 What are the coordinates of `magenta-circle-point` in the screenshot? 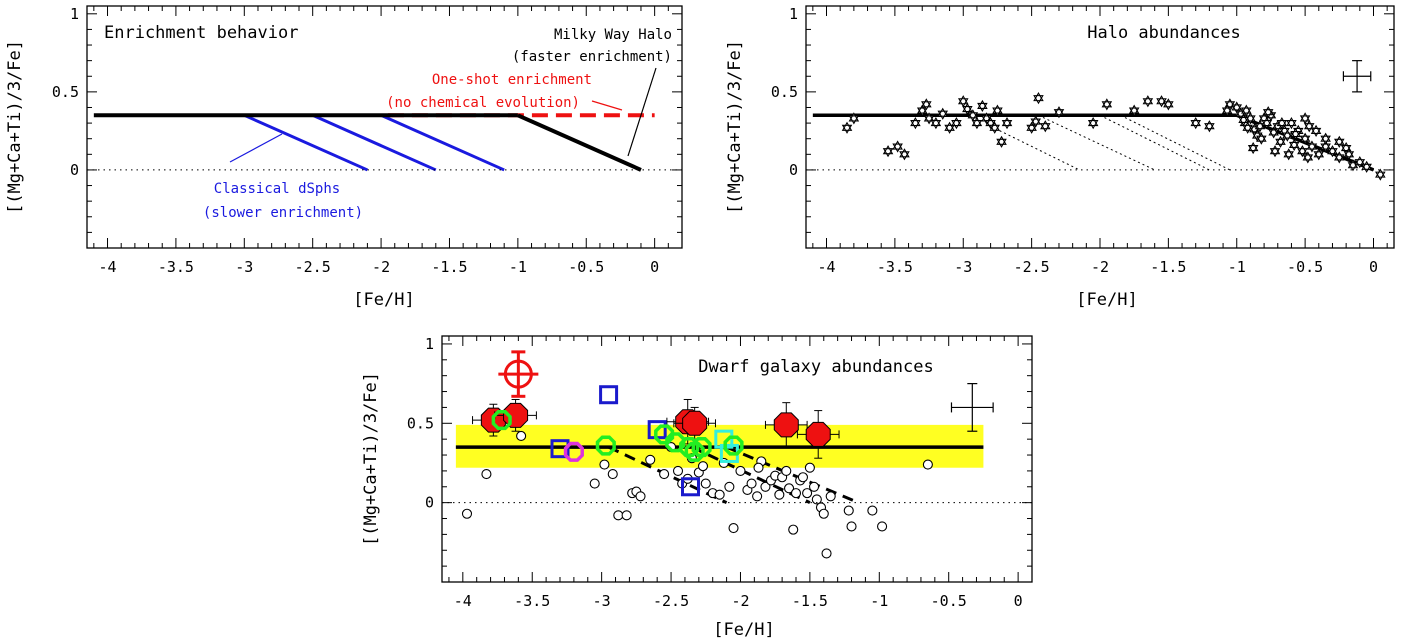 It's located at (573, 451).